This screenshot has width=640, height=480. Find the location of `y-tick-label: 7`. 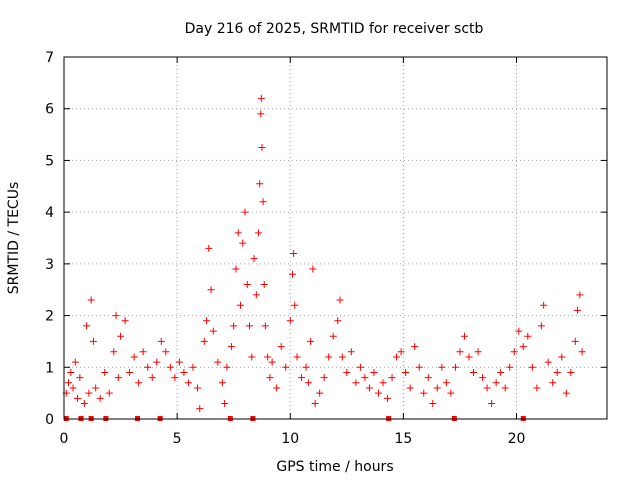

y-tick-label: 7 is located at coordinates (49, 58).